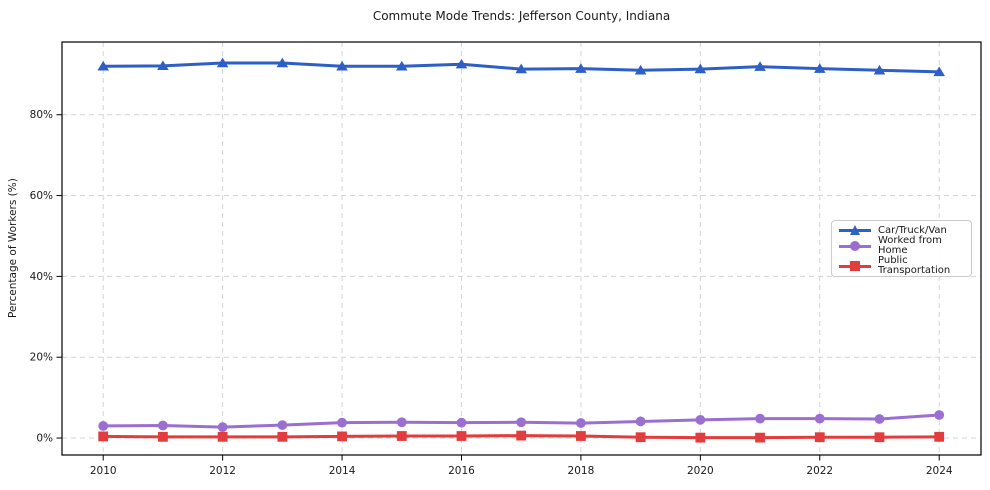  I want to click on series-public-transportation, so click(521, 436).